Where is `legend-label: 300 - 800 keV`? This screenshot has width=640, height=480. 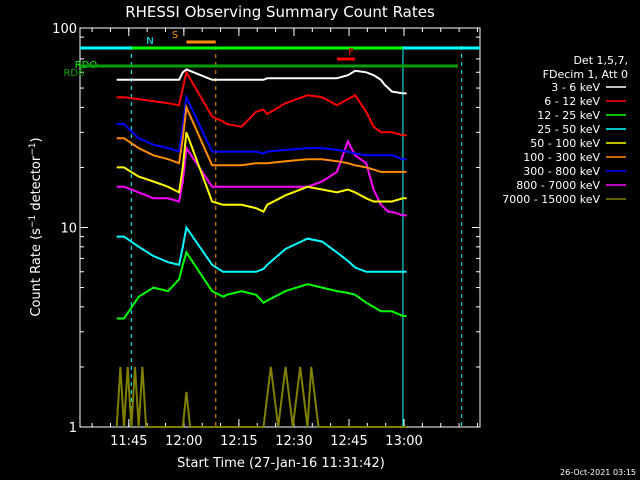
legend-label: 300 - 800 keV is located at coordinates (561, 171).